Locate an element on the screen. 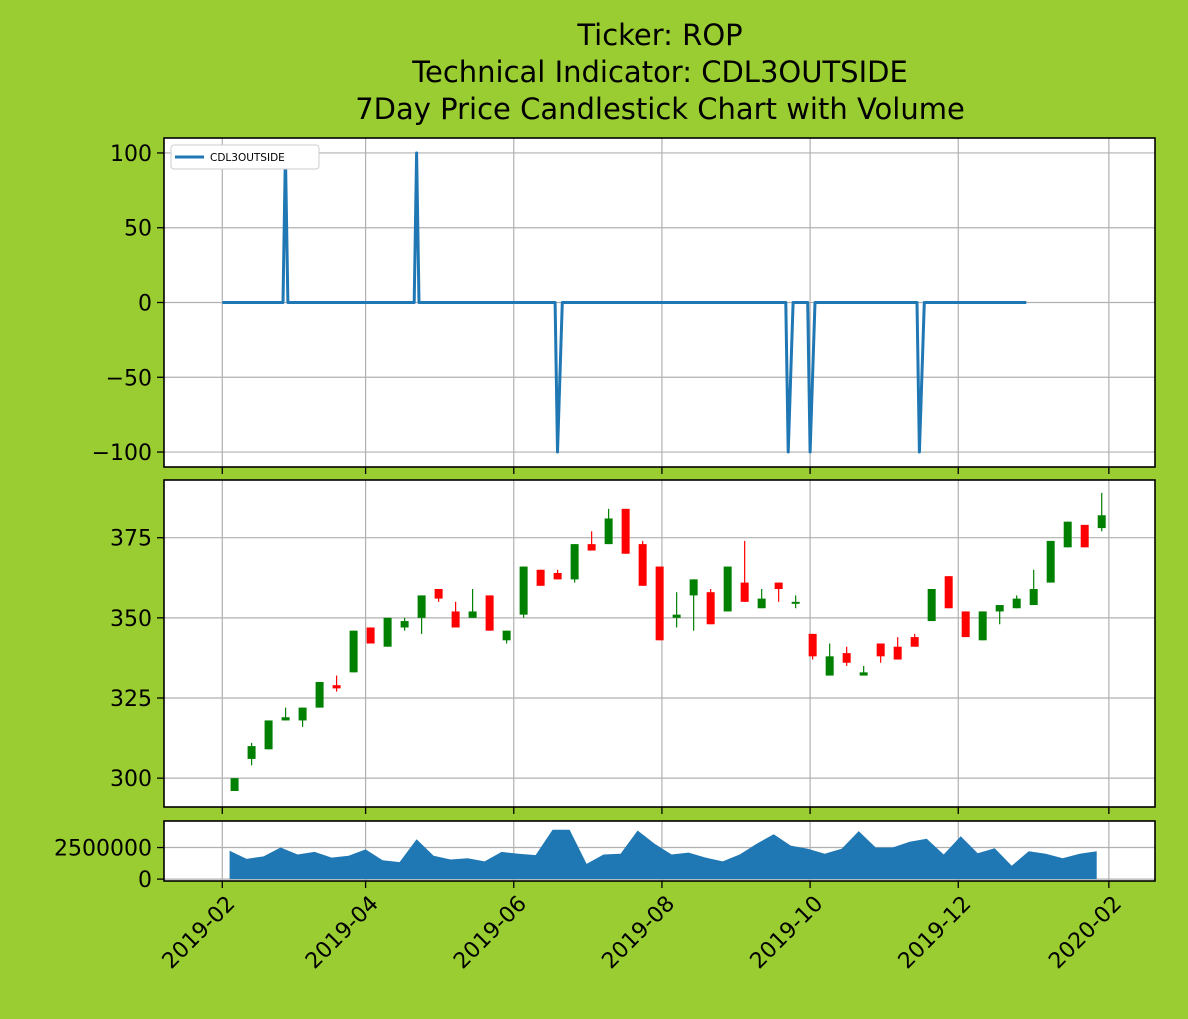  volume-area is located at coordinates (663, 854).